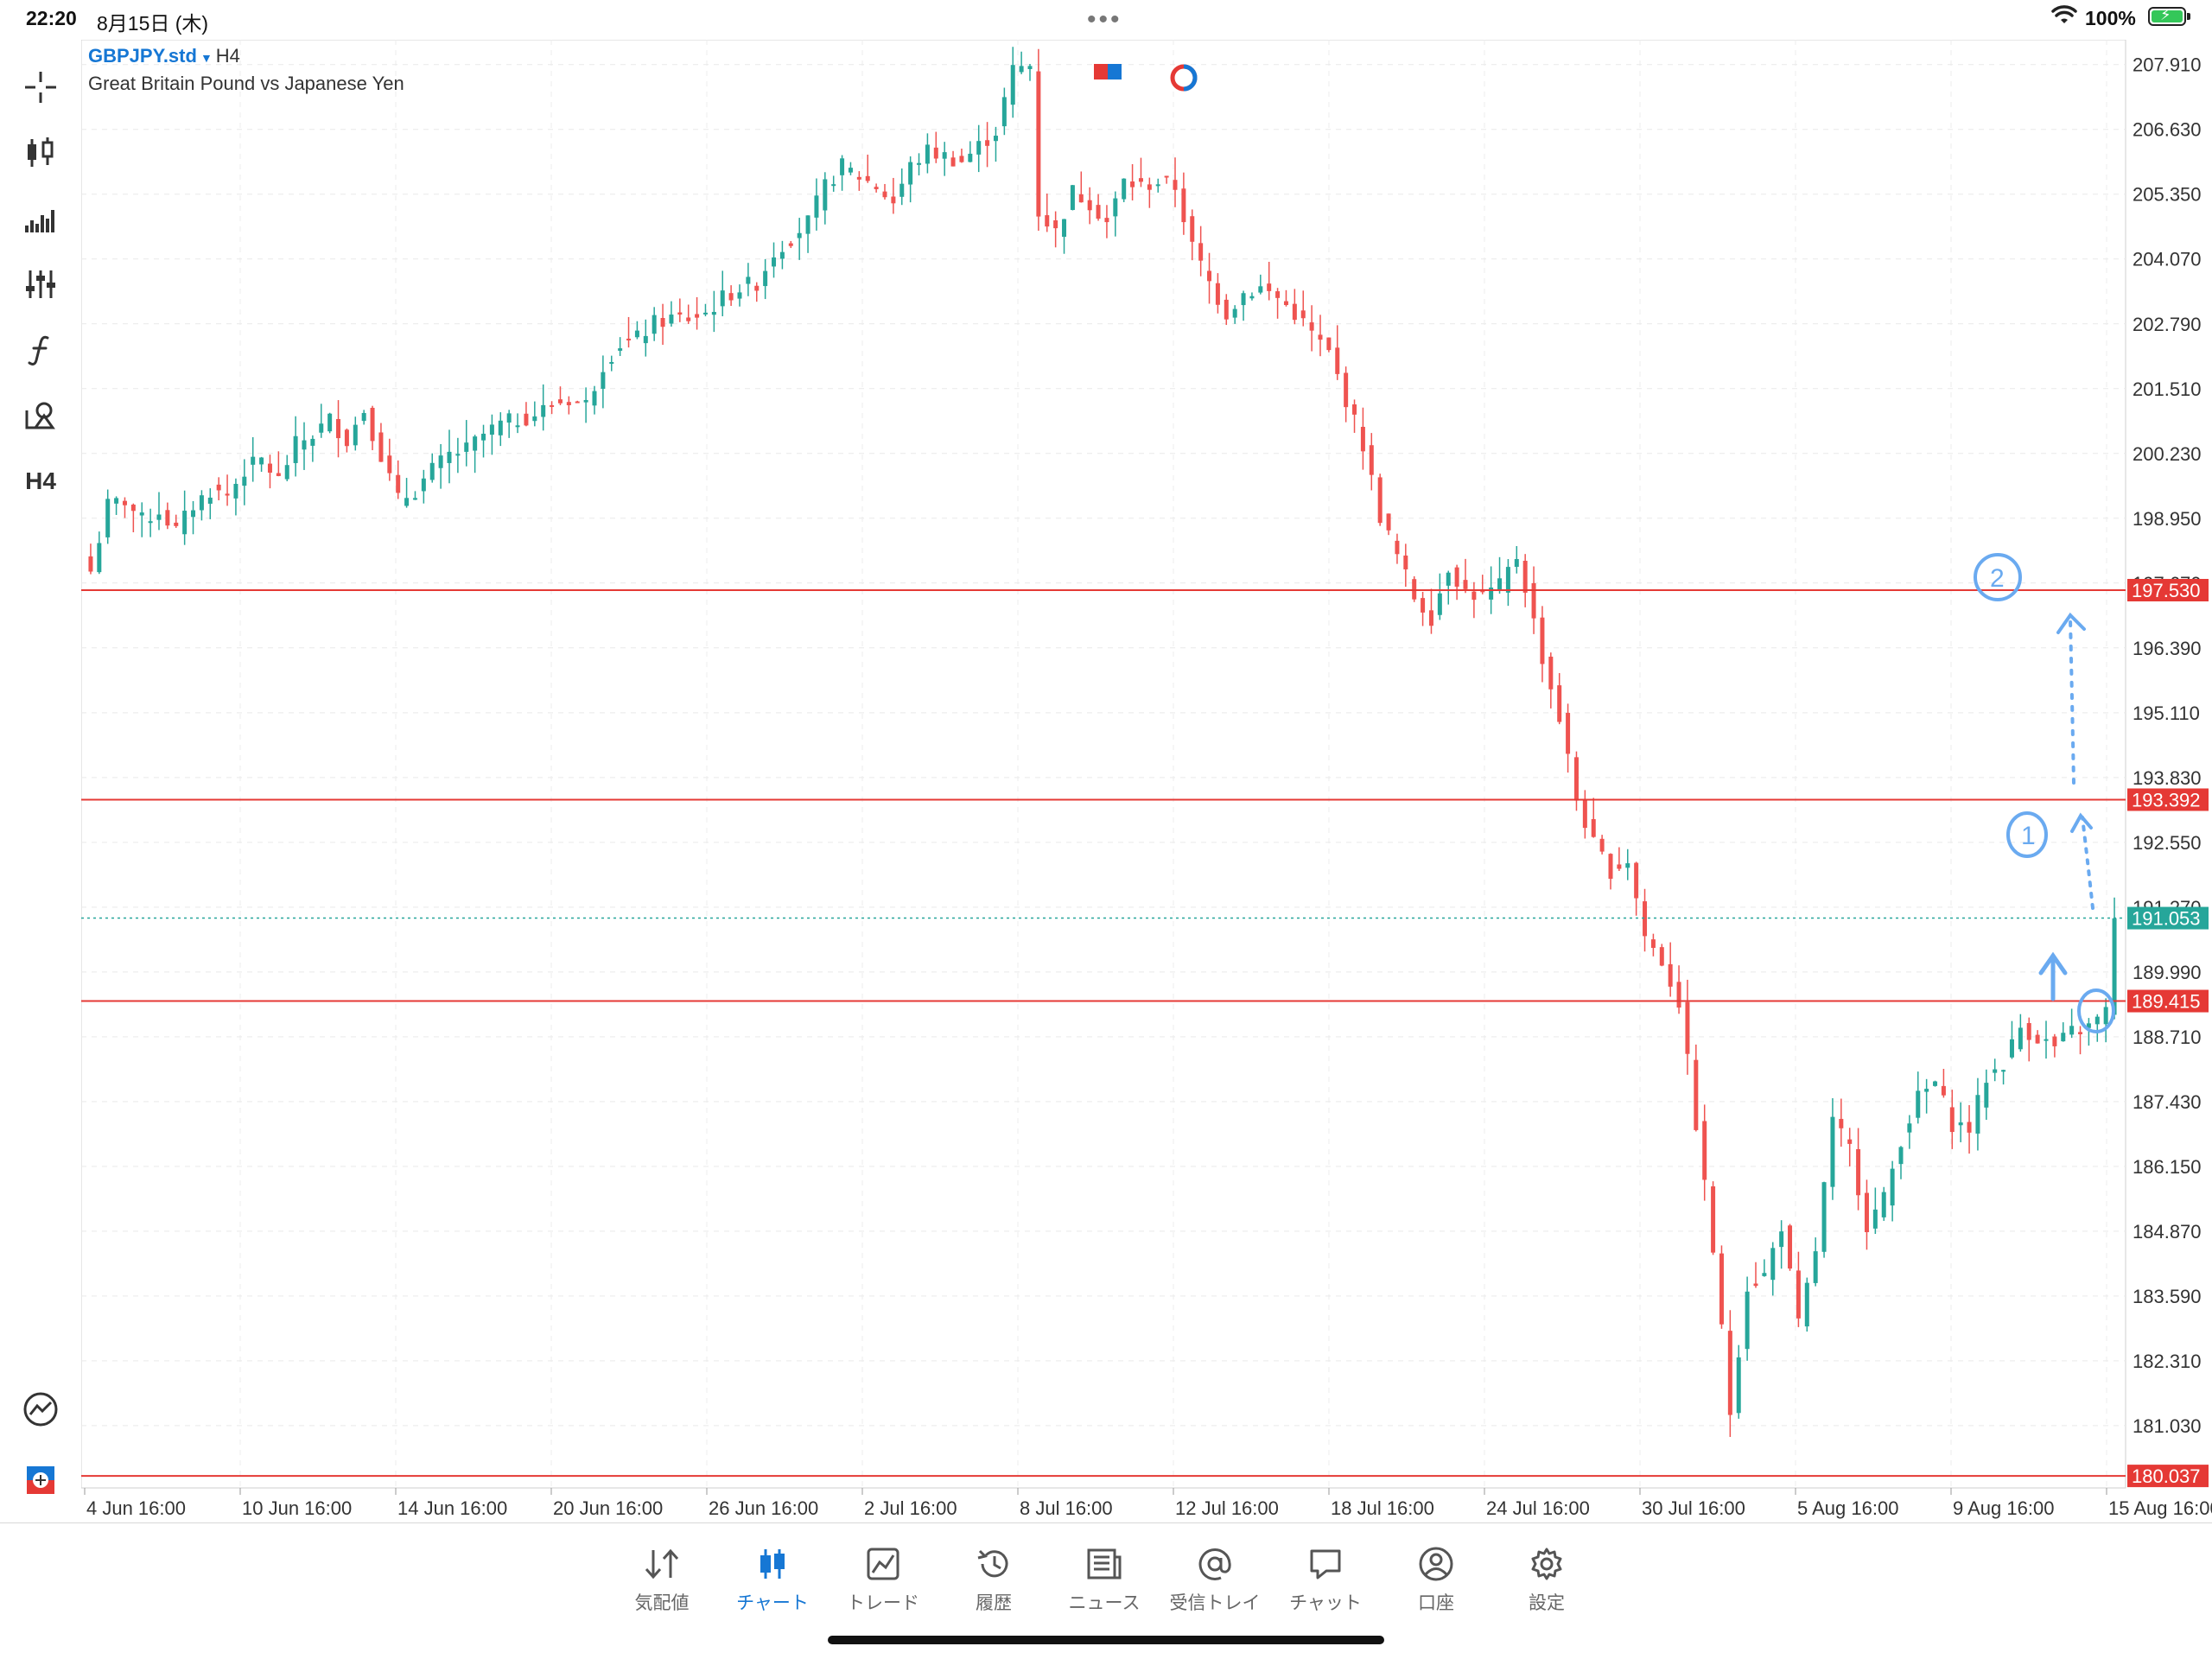 The height and width of the screenshot is (1659, 2212). I want to click on drawing-objects-icon, so click(40, 415).